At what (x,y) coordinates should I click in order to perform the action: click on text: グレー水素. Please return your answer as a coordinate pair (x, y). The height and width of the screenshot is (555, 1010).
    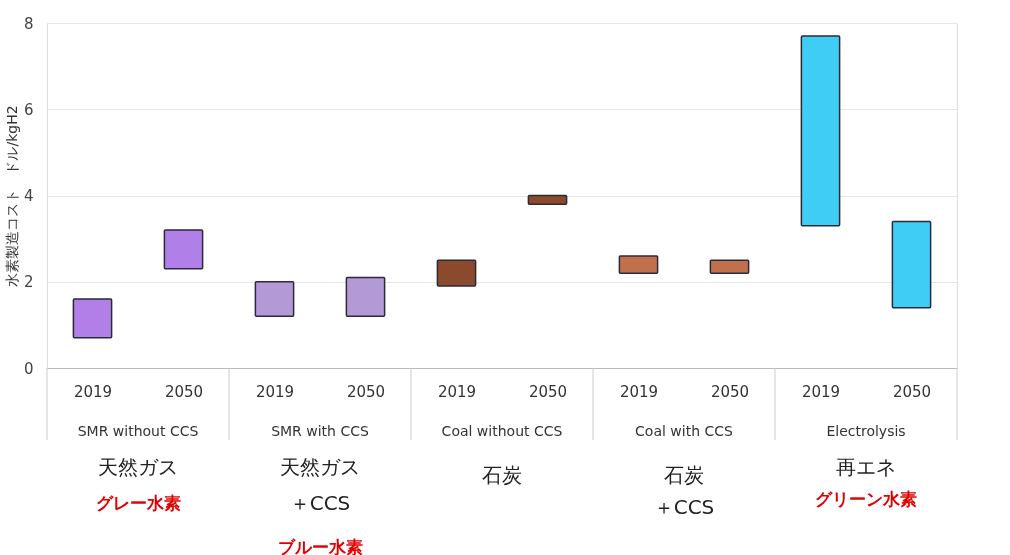
    Looking at the image, I should click on (138, 503).